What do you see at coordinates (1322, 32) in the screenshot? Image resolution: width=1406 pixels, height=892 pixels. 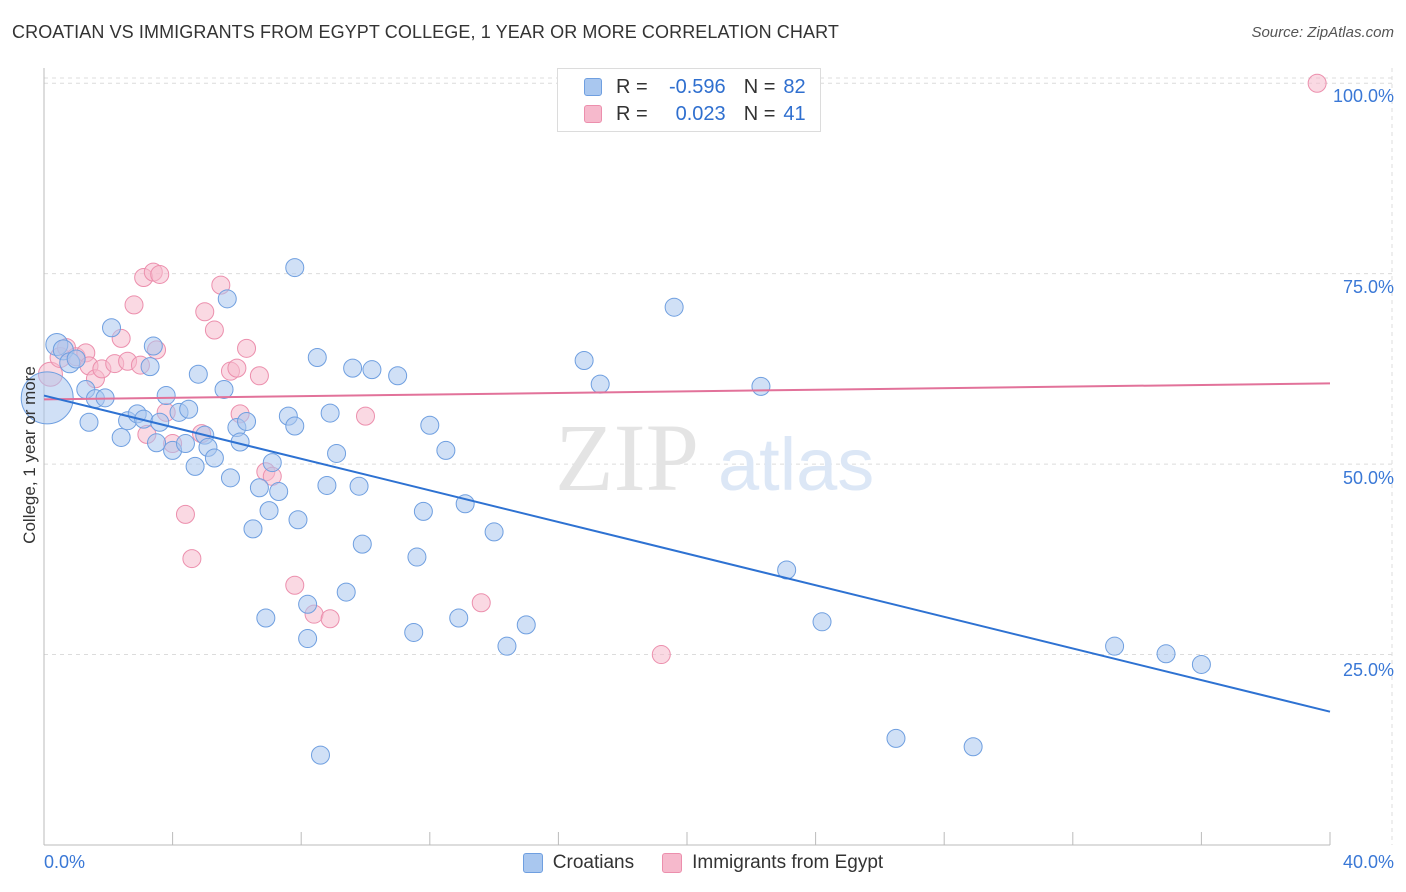 I see `chart-source: Source: ZipAtlas.com` at bounding box center [1322, 32].